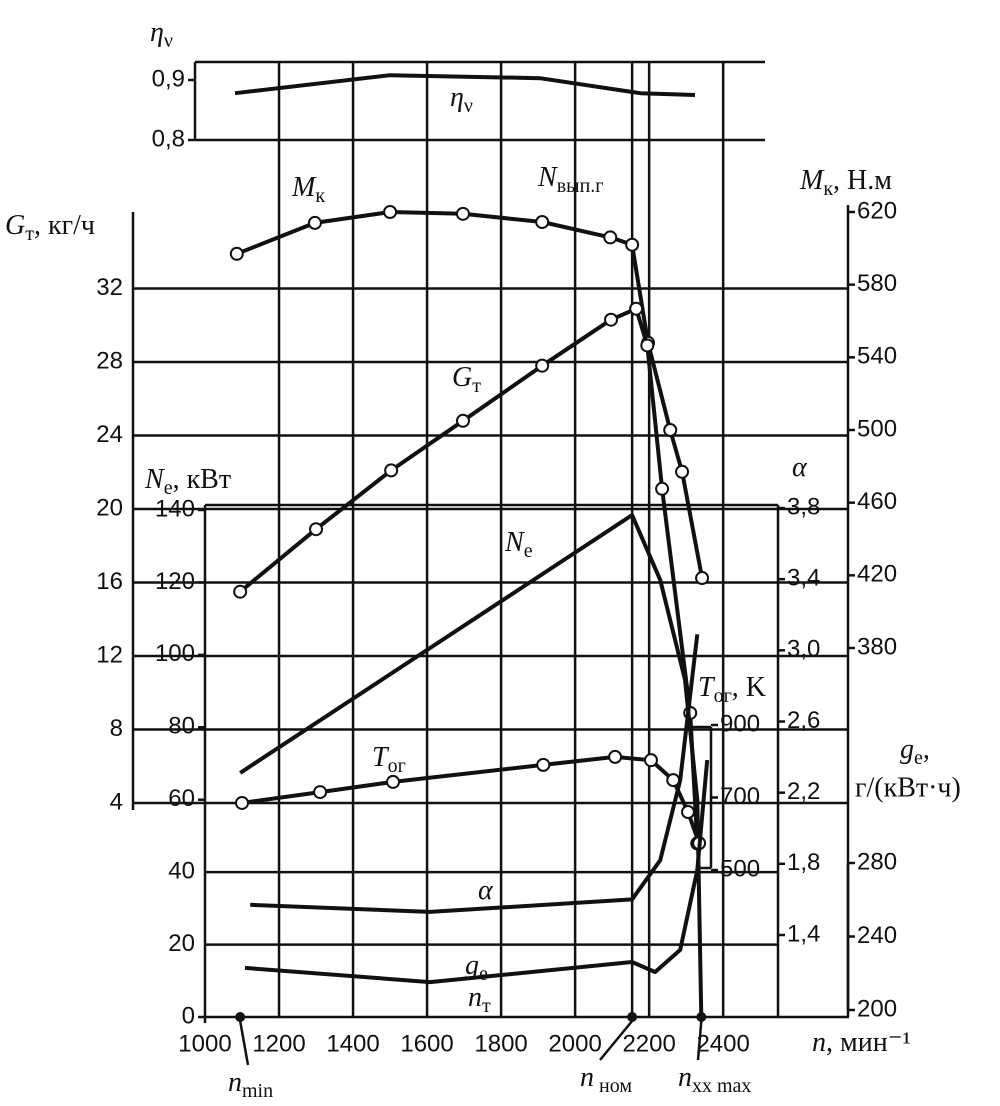 This screenshot has width=1000, height=1106. I want to click on y-tick-label: 200, so click(877, 1008).